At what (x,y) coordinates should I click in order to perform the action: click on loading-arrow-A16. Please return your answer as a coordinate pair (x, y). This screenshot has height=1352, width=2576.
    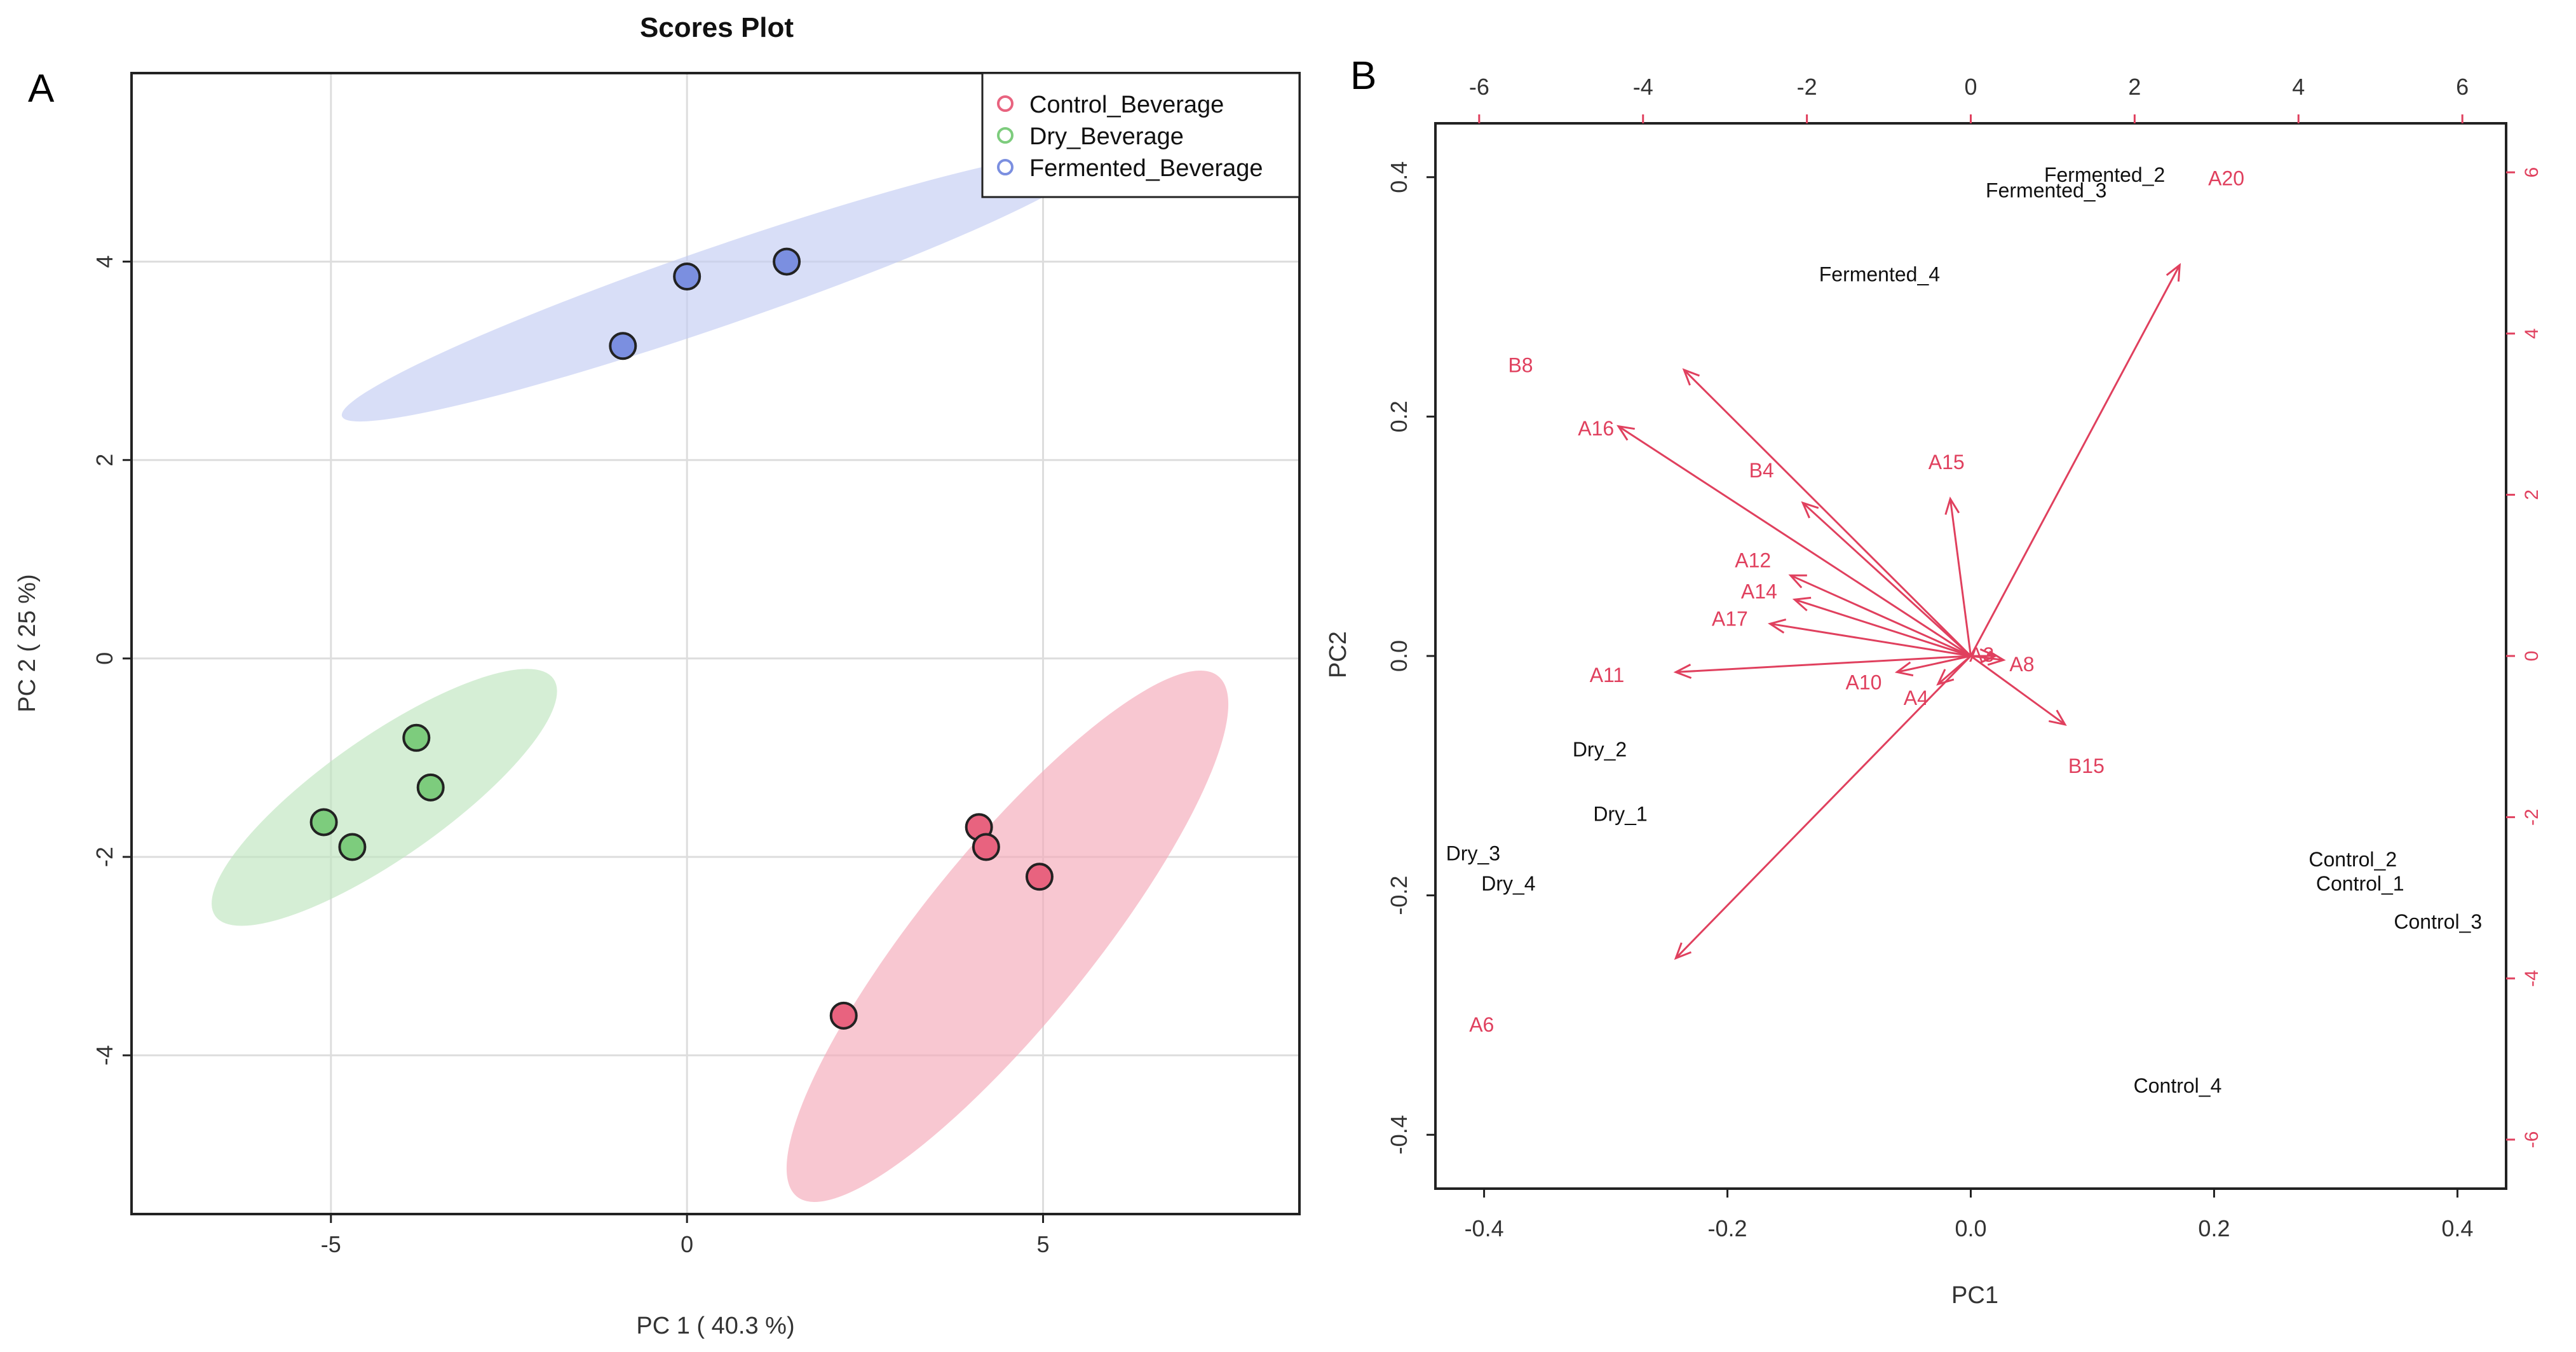
    Looking at the image, I should click on (1795, 541).